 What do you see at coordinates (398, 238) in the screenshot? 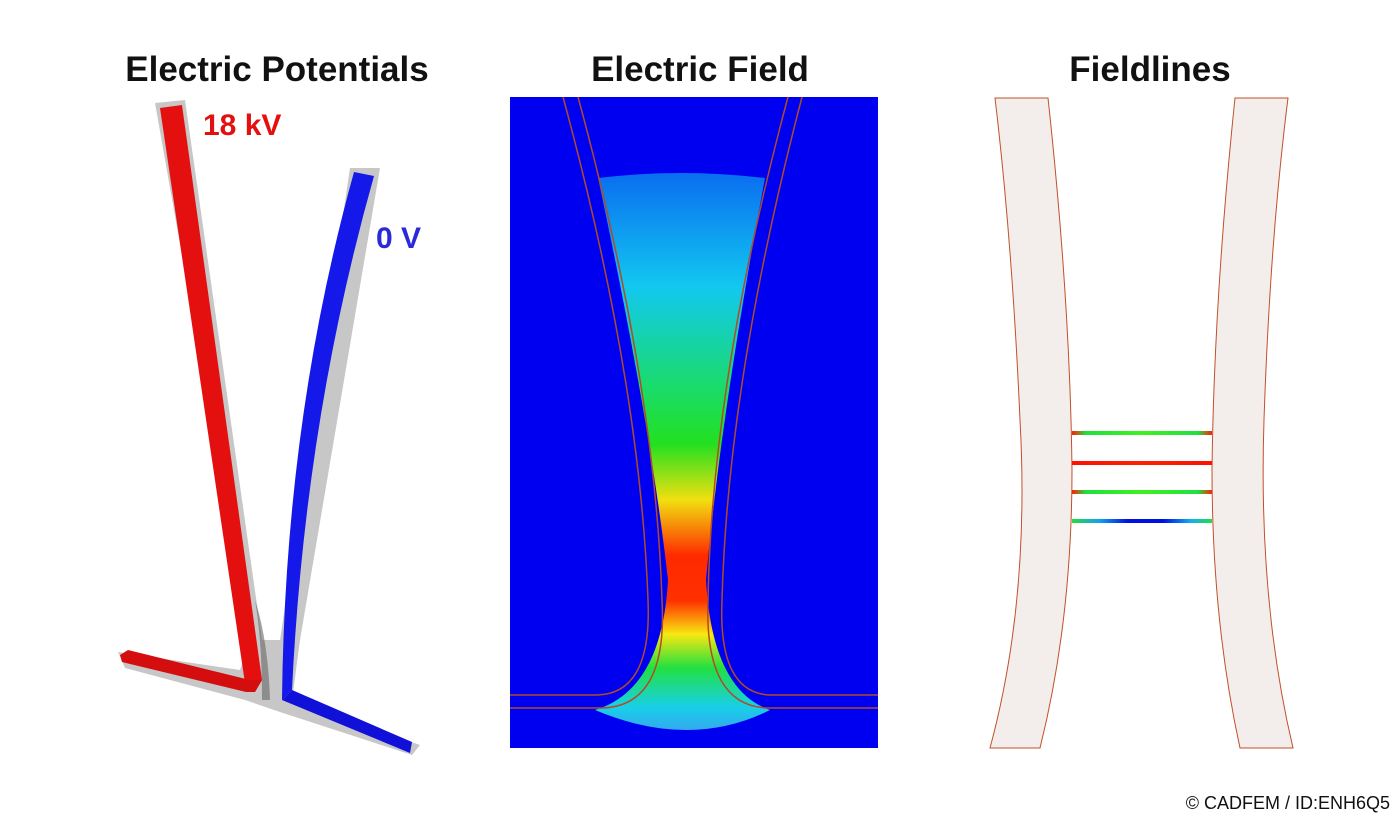
I see `voltage-label: 0 V` at bounding box center [398, 238].